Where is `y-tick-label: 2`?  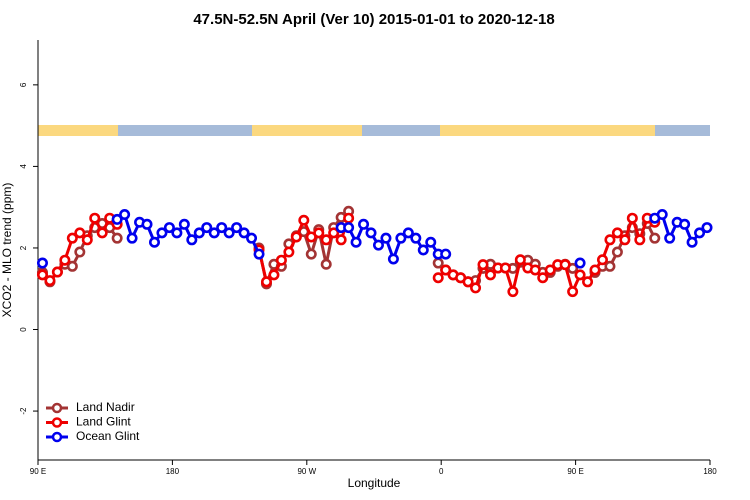
y-tick-label: 2 is located at coordinates (23, 247).